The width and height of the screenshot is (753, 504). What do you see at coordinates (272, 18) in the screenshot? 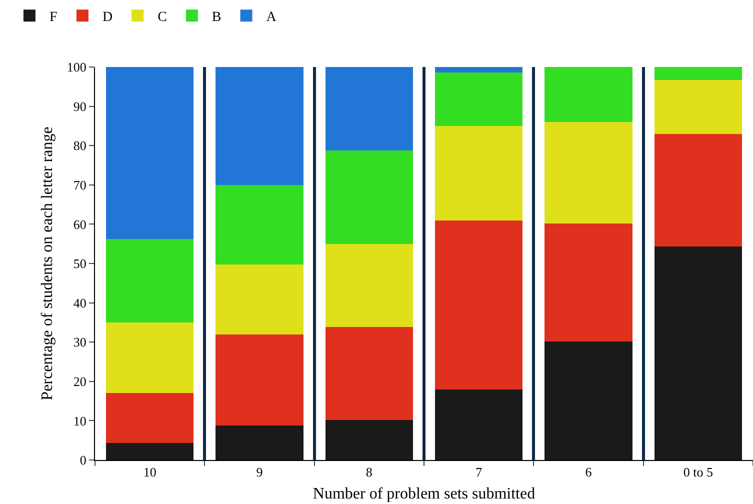
I see `legend-label: A` at bounding box center [272, 18].